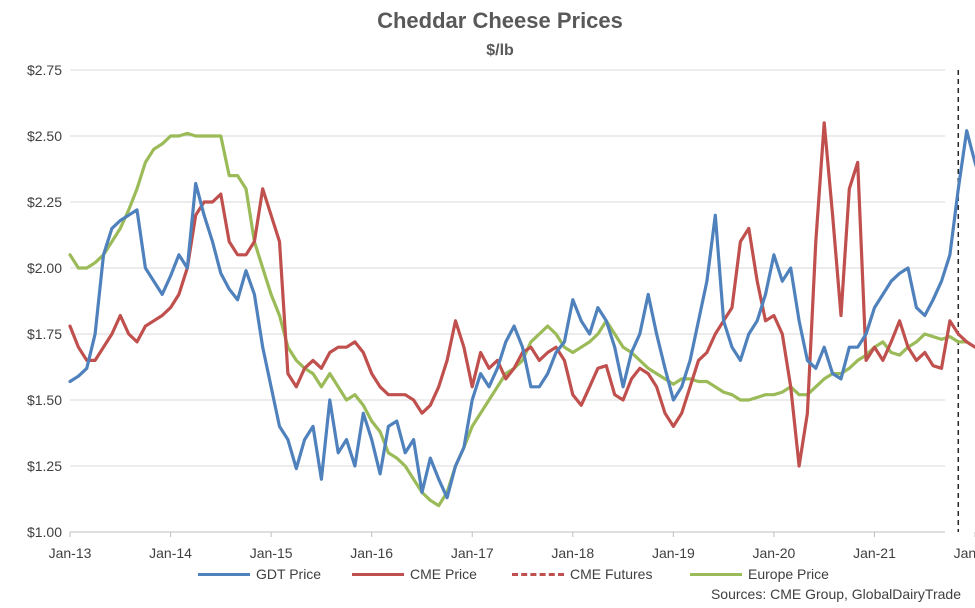 This screenshot has width=975, height=608. Describe the element at coordinates (378, 574) in the screenshot. I see `legend-swatch-cme-price` at that location.